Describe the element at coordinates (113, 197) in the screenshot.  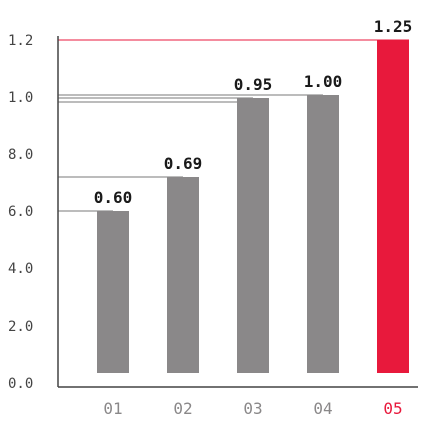
I see `bar-value-label: 0.60` at that location.